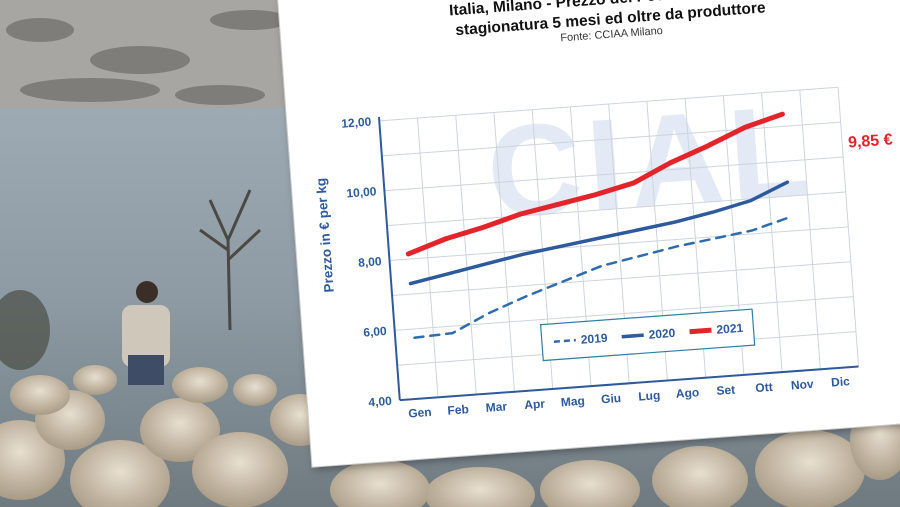  I want to click on end-value-label: 9,85 €, so click(871, 141).